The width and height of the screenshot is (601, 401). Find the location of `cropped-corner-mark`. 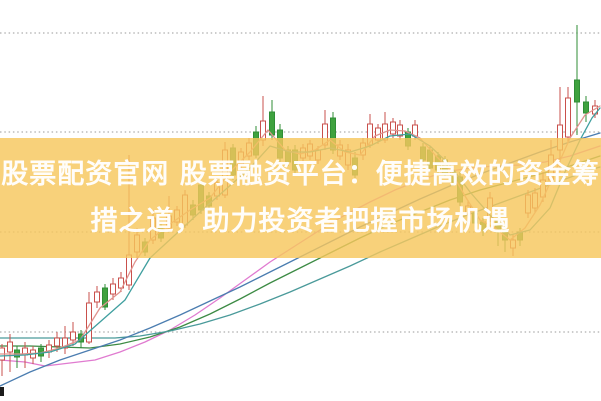

cropped-corner-mark is located at coordinates (2, 391).